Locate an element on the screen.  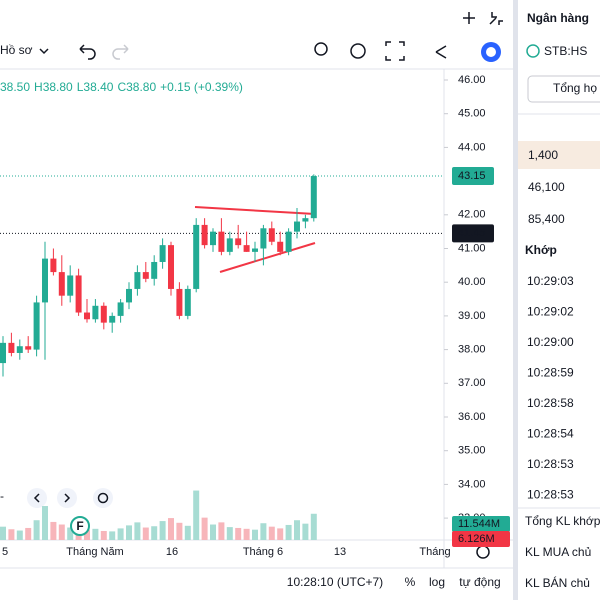
ohlc-high: H38.80 is located at coordinates (53, 87).